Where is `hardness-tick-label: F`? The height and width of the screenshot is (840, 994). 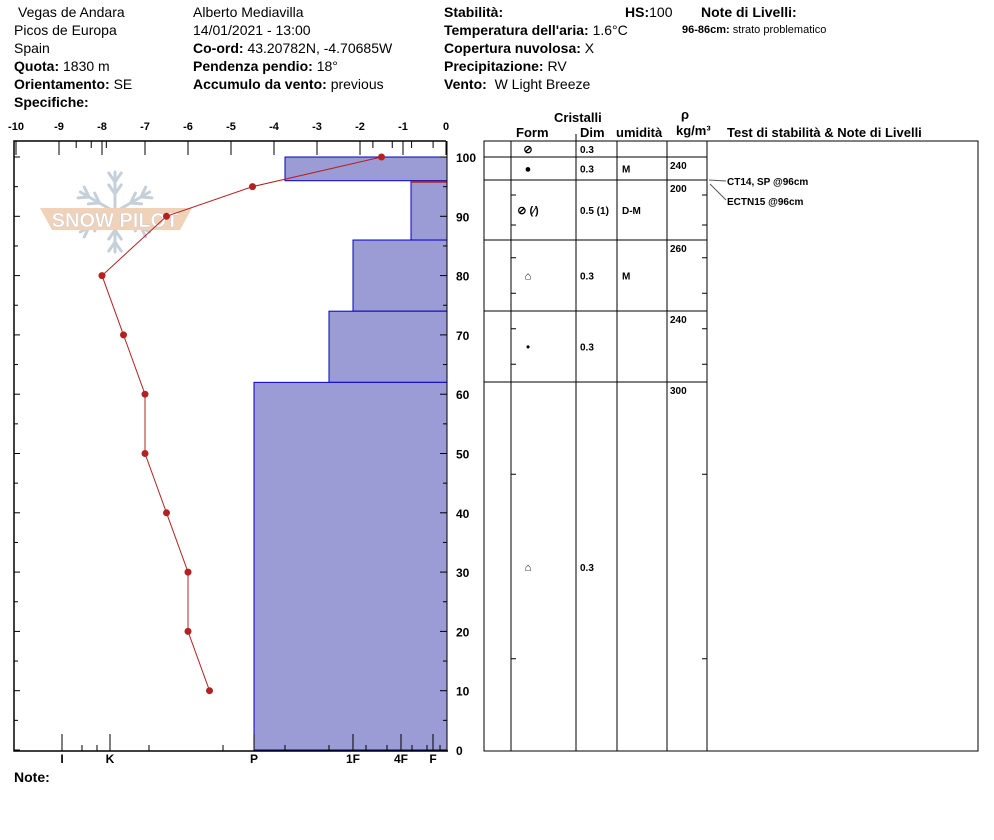
hardness-tick-label: F is located at coordinates (432, 759).